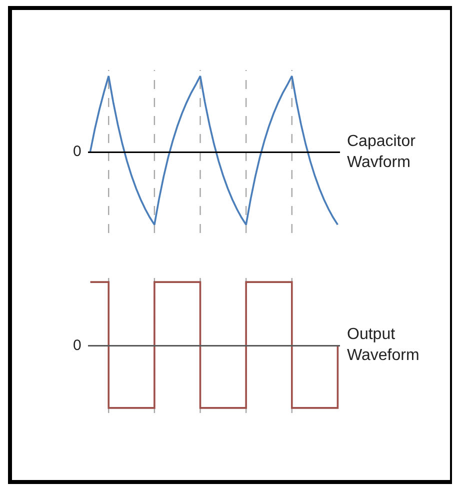 Image resolution: width=462 pixels, height=491 pixels. I want to click on series-label: Output Waveform, so click(383, 345).